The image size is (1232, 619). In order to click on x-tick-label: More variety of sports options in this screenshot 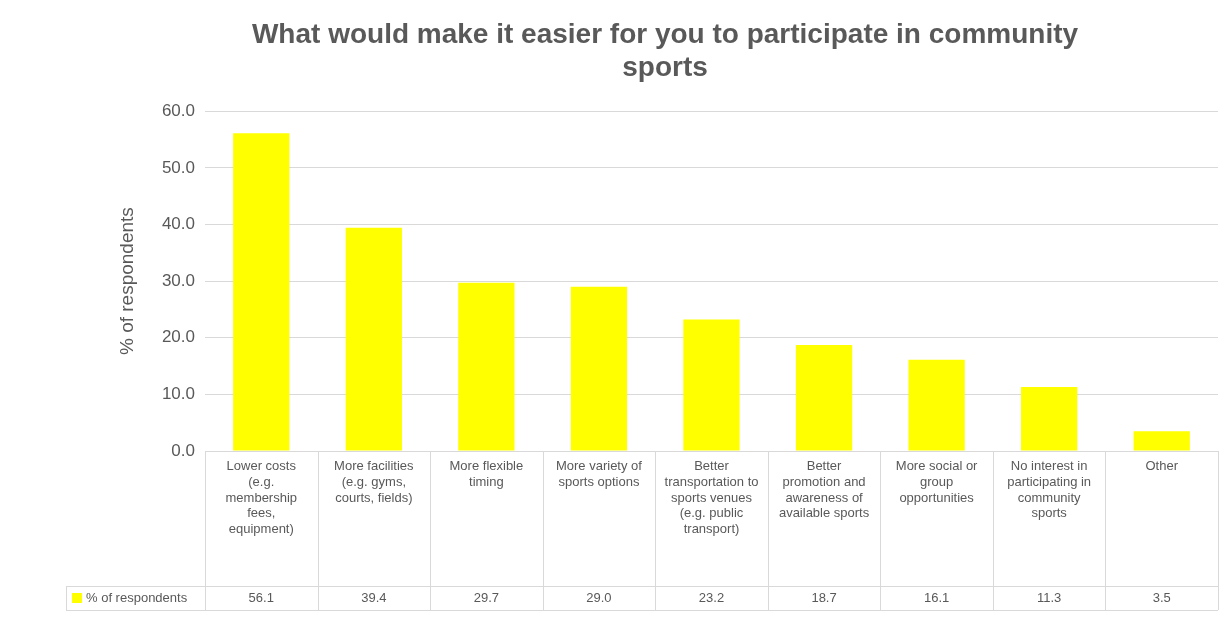, I will do `click(599, 473)`.